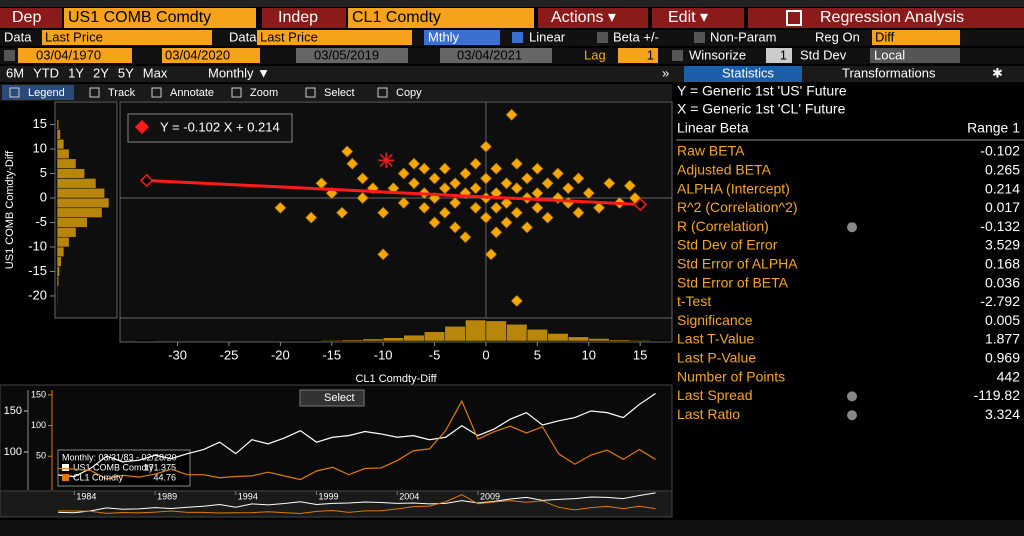 The image size is (1024, 536). What do you see at coordinates (101, 72) in the screenshot?
I see `period-button: 2Y` at bounding box center [101, 72].